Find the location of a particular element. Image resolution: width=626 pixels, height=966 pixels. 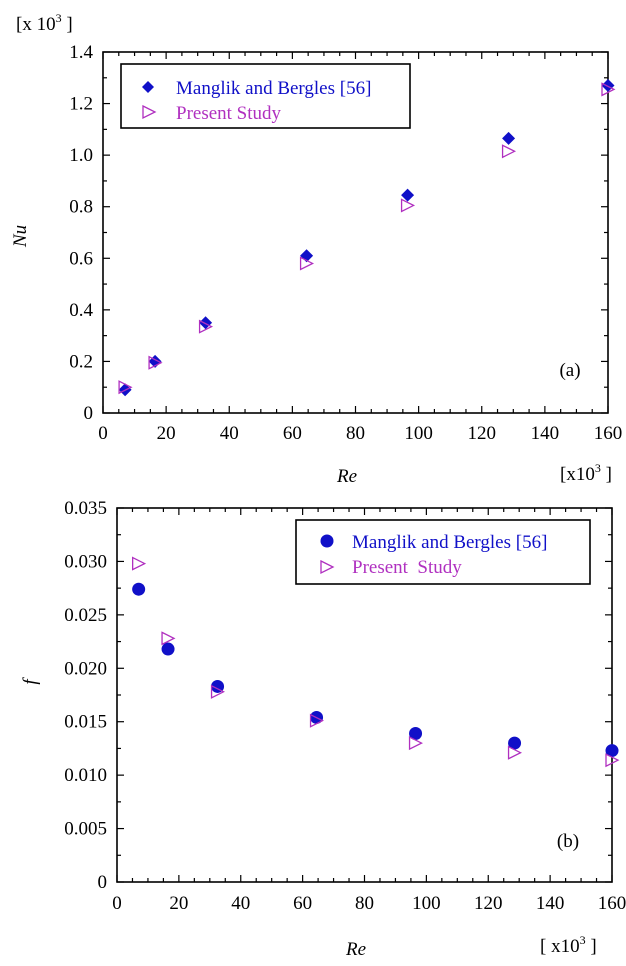

y-axis-label: Nu is located at coordinates (20, 236).